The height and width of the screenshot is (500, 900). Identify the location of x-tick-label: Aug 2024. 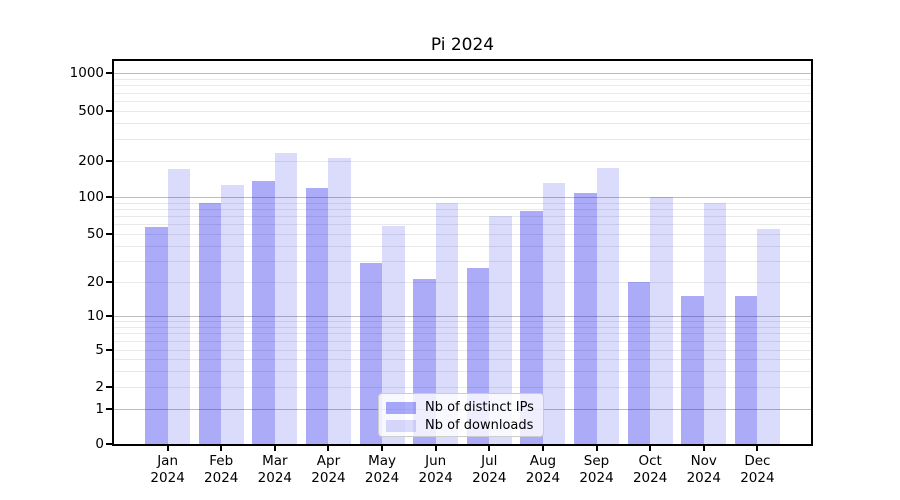
(543, 470).